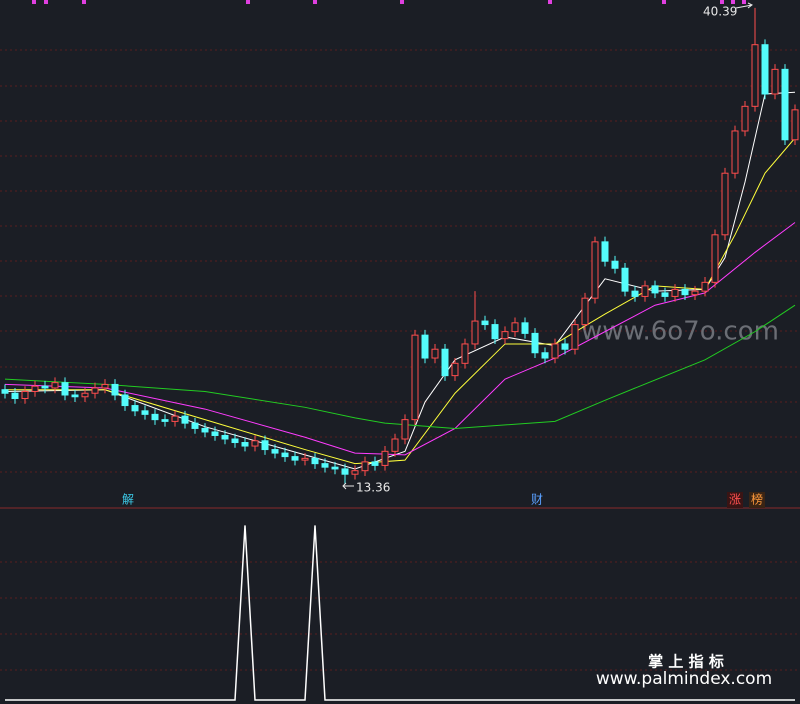 This screenshot has height=704, width=800. I want to click on annotation: 财, so click(537, 500).